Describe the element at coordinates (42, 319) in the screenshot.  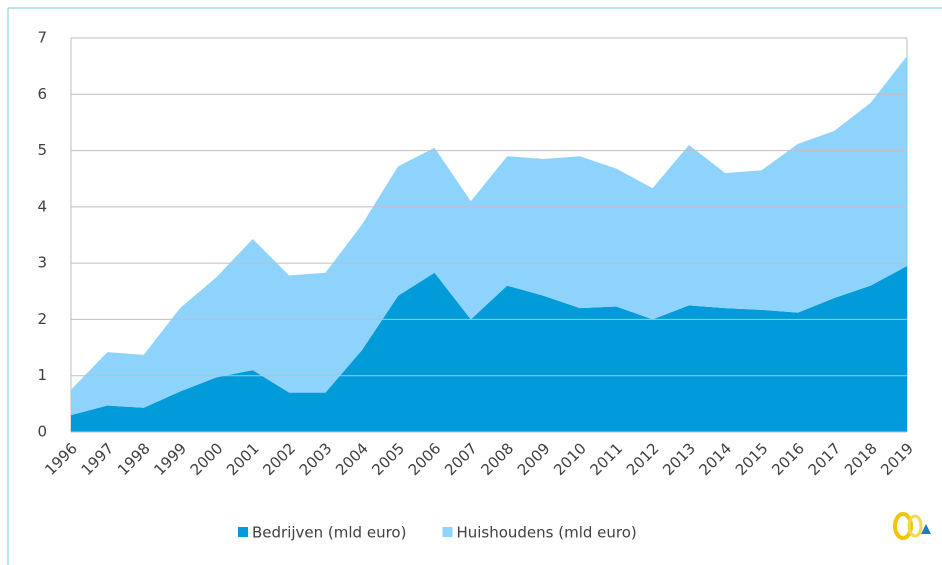
I see `y-tick-label: 2` at that location.